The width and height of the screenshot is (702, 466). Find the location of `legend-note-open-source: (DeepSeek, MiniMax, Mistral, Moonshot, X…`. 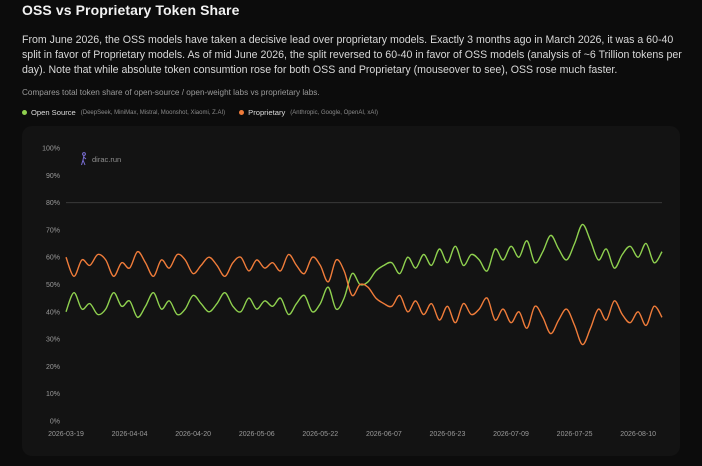

legend-note-open-source: (DeepSeek, MiniMax, Mistral, Moonshot, X… is located at coordinates (153, 112).